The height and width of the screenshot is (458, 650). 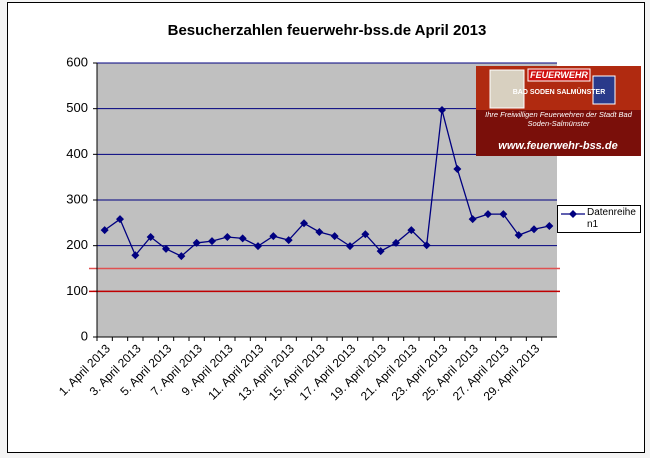 I want to click on y-tick-label: 200, so click(x=77, y=244).